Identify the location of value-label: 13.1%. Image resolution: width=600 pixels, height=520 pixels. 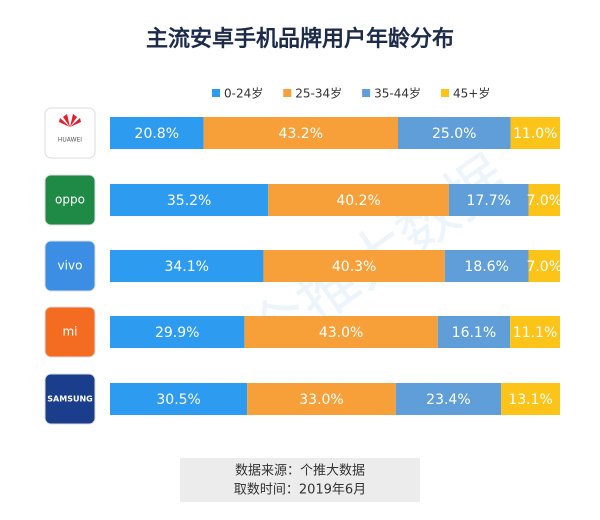
(530, 400).